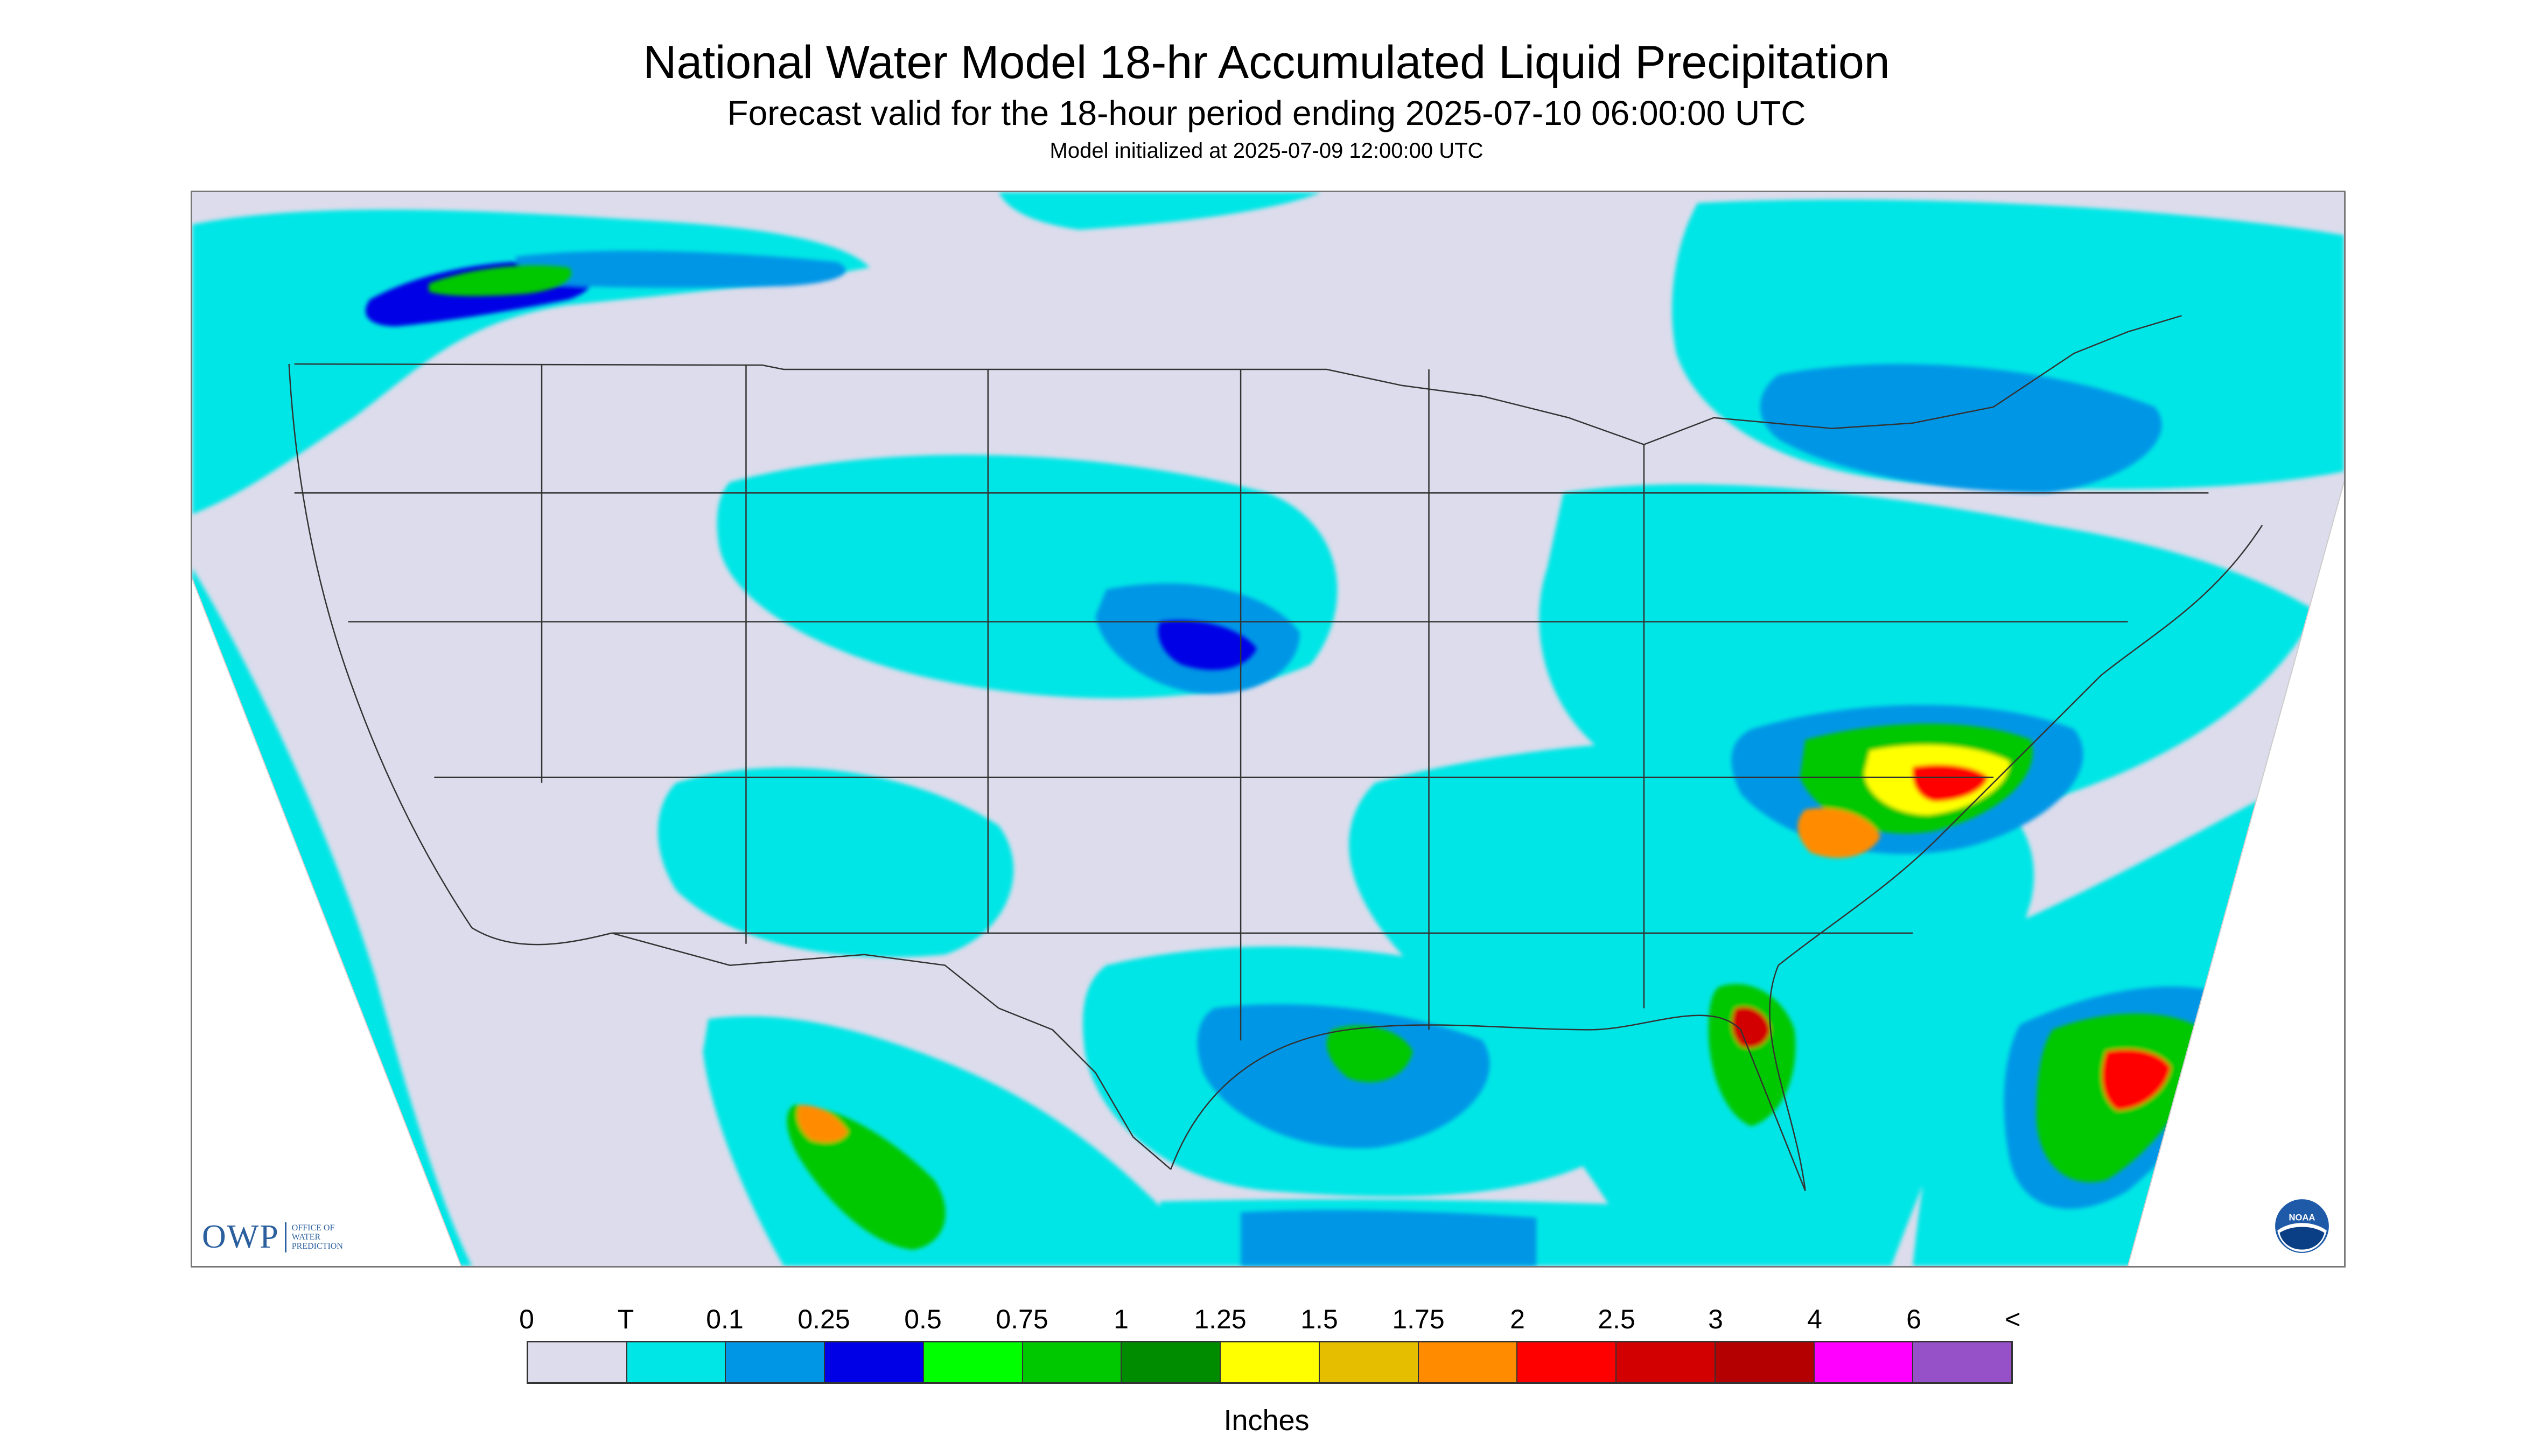  Describe the element at coordinates (285, 1237) in the screenshot. I see `owp-logo-divider` at that location.